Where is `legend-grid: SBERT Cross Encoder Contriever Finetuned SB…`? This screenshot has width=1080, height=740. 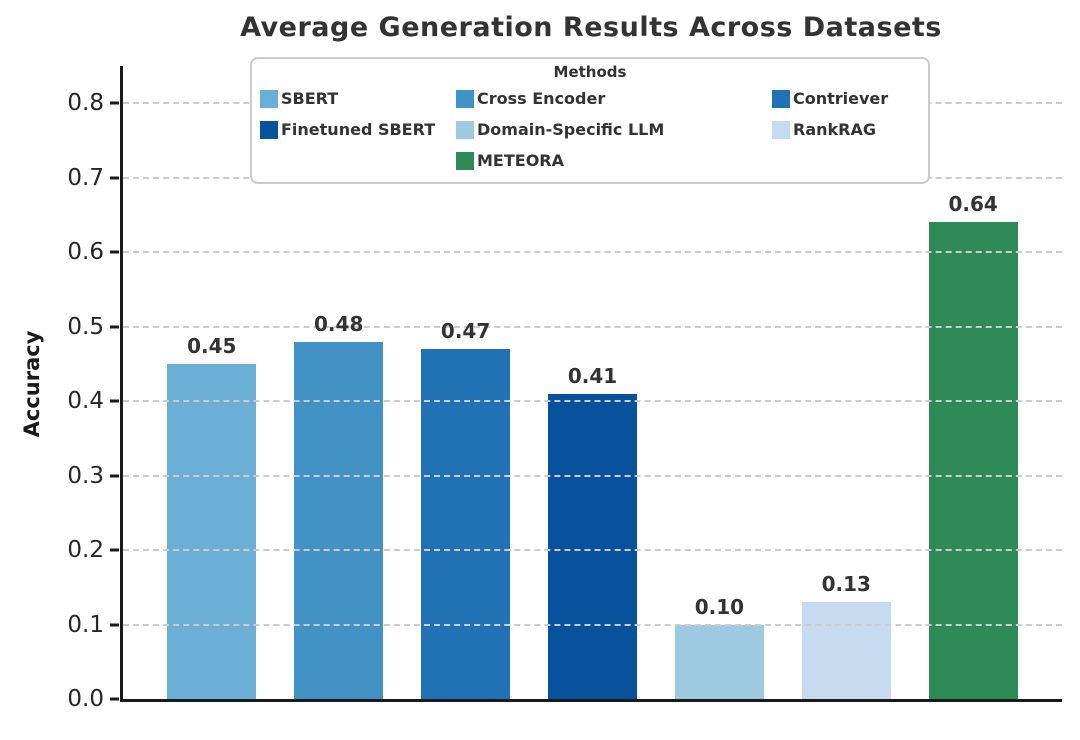
legend-grid: SBERT Cross Encoder Contriever Finetuned SB… is located at coordinates (590, 129).